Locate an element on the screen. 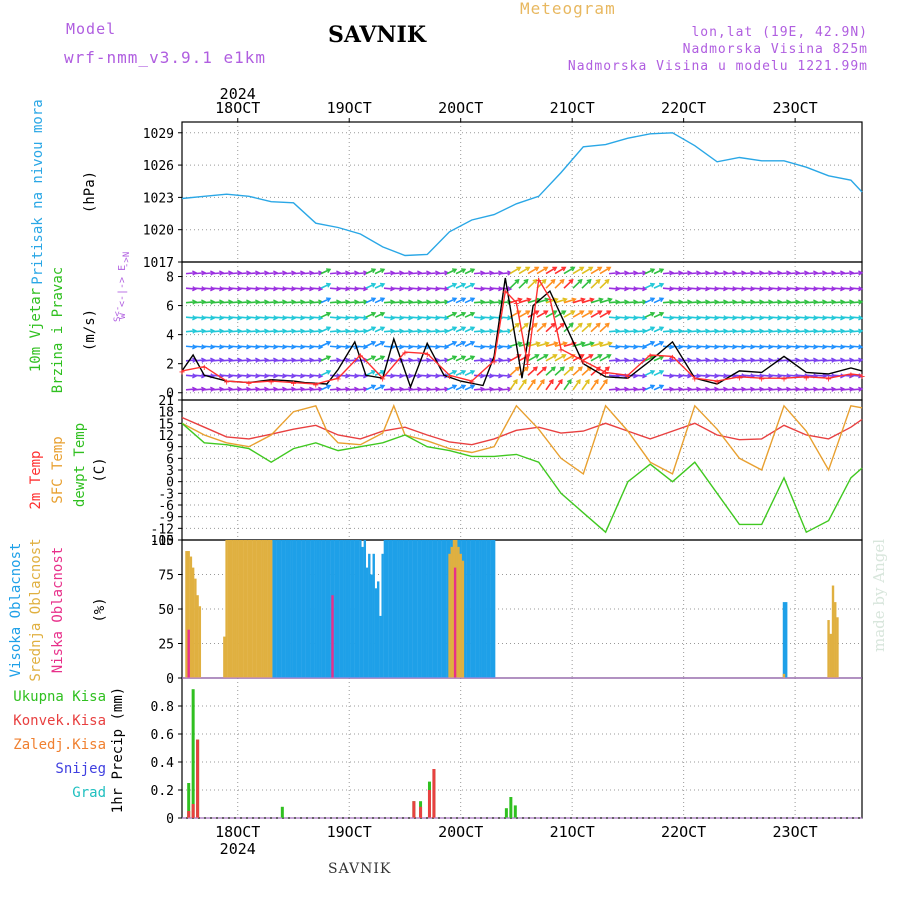  x-tick-label-top: 19OCT is located at coordinates (349, 108).